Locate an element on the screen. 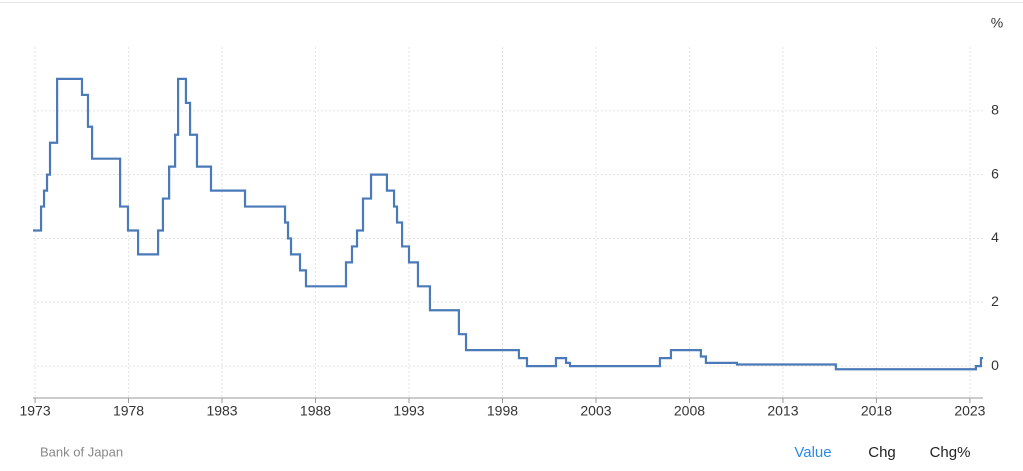  source: Bank of Japan is located at coordinates (81, 451).